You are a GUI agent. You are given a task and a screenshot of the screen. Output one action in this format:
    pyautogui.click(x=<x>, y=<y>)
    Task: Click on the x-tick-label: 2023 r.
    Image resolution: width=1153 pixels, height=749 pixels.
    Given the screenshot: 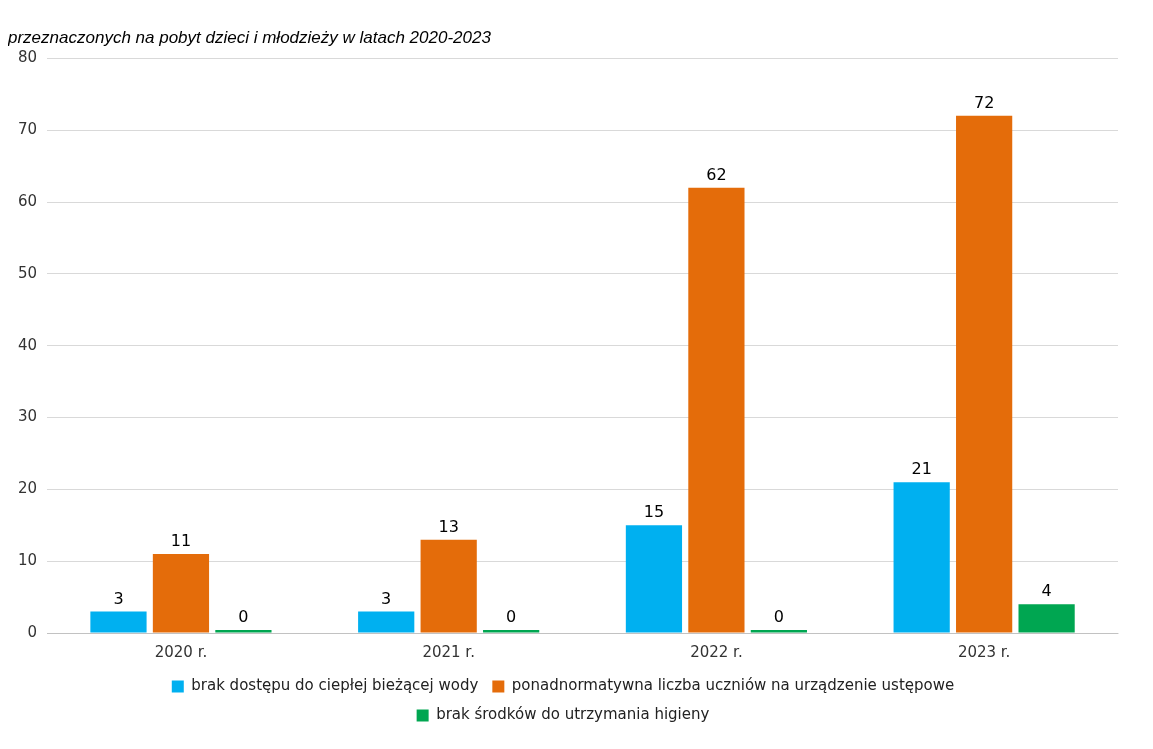 What is the action you would take?
    pyautogui.click(x=984, y=651)
    